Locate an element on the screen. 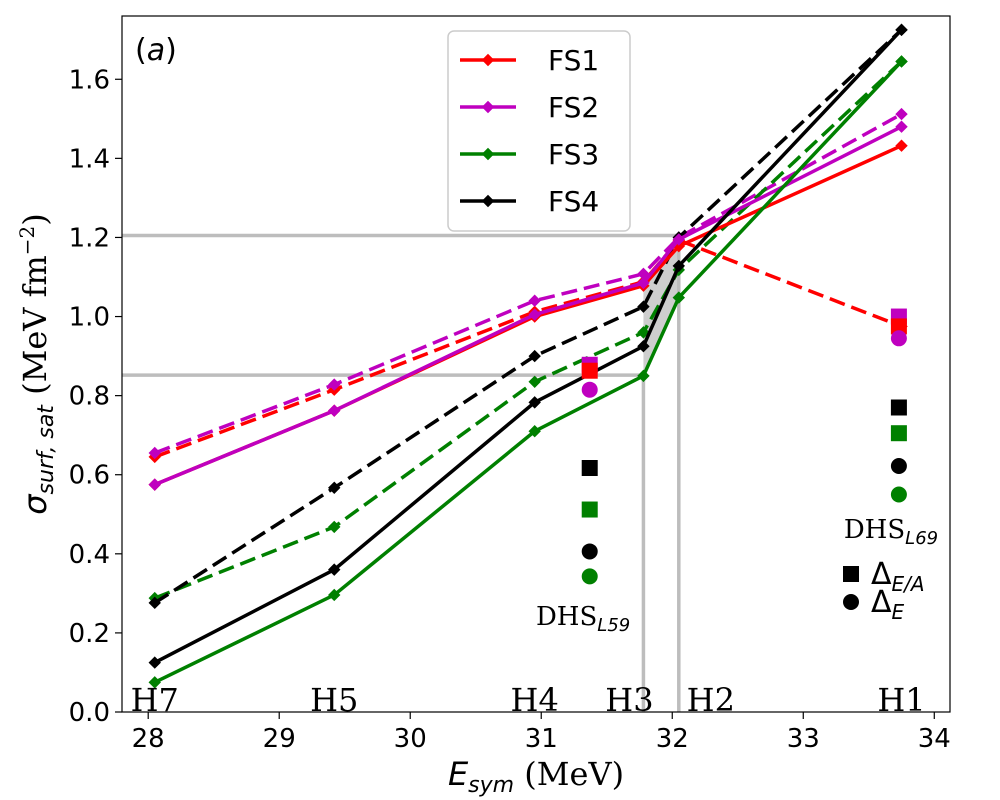 This screenshot has height=800, width=1000. marker-legend-square is located at coordinates (851, 574).